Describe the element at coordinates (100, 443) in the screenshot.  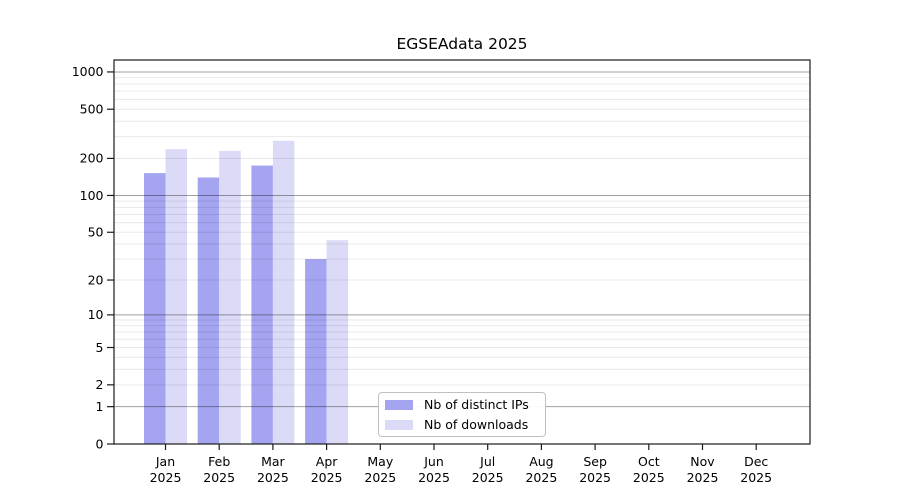
I see `y-tick-label-0: 0` at that location.